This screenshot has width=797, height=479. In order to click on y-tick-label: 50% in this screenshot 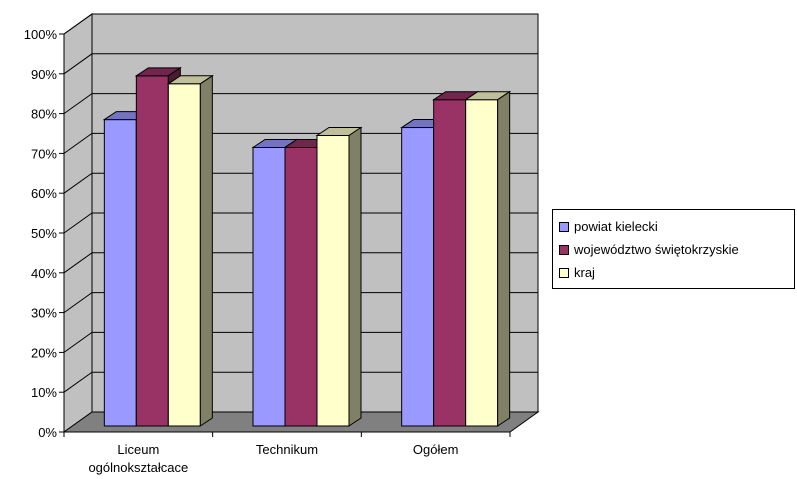, I will do `click(44, 233)`.